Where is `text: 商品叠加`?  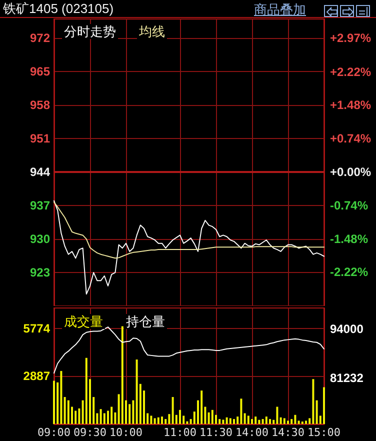
text: 商品叠加 is located at coordinates (280, 10).